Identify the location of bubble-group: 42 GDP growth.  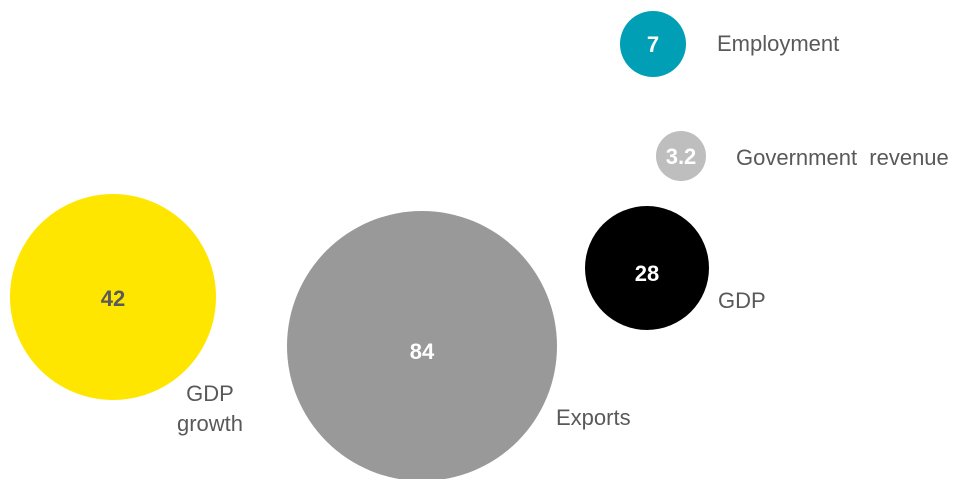
(126, 315).